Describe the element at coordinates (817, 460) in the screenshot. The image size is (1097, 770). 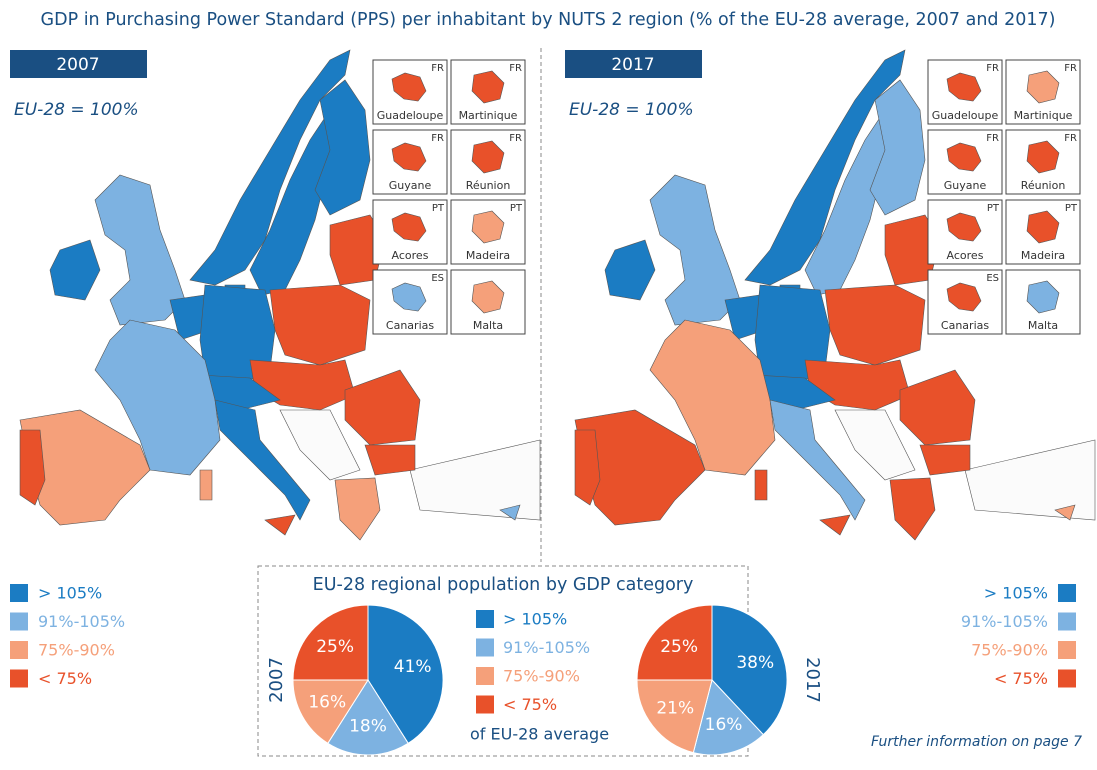
I see `region-italy` at that location.